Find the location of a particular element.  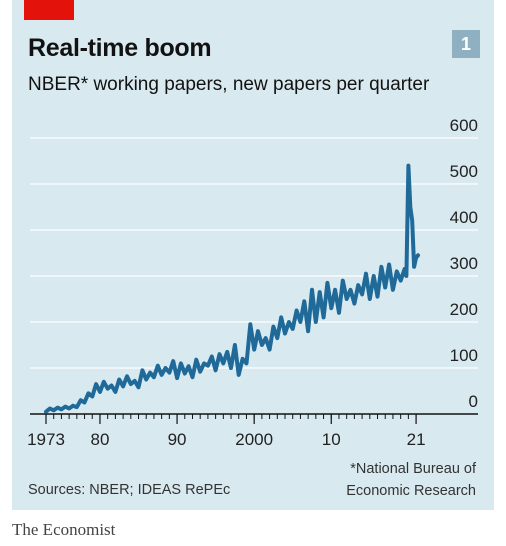

chart-title: Real-time boom is located at coordinates (120, 48).